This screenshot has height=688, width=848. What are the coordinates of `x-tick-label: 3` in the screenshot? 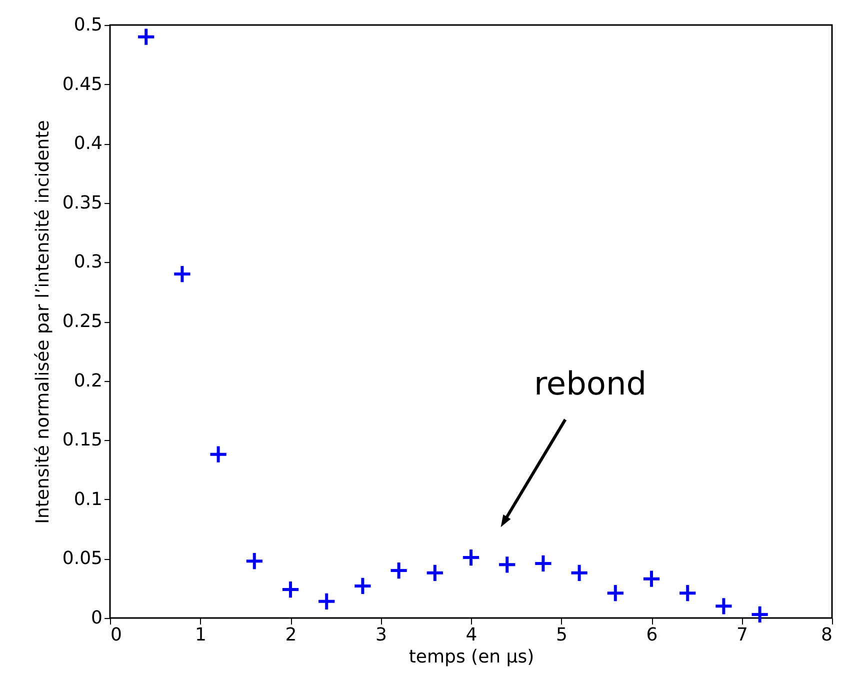 It's located at (381, 635).